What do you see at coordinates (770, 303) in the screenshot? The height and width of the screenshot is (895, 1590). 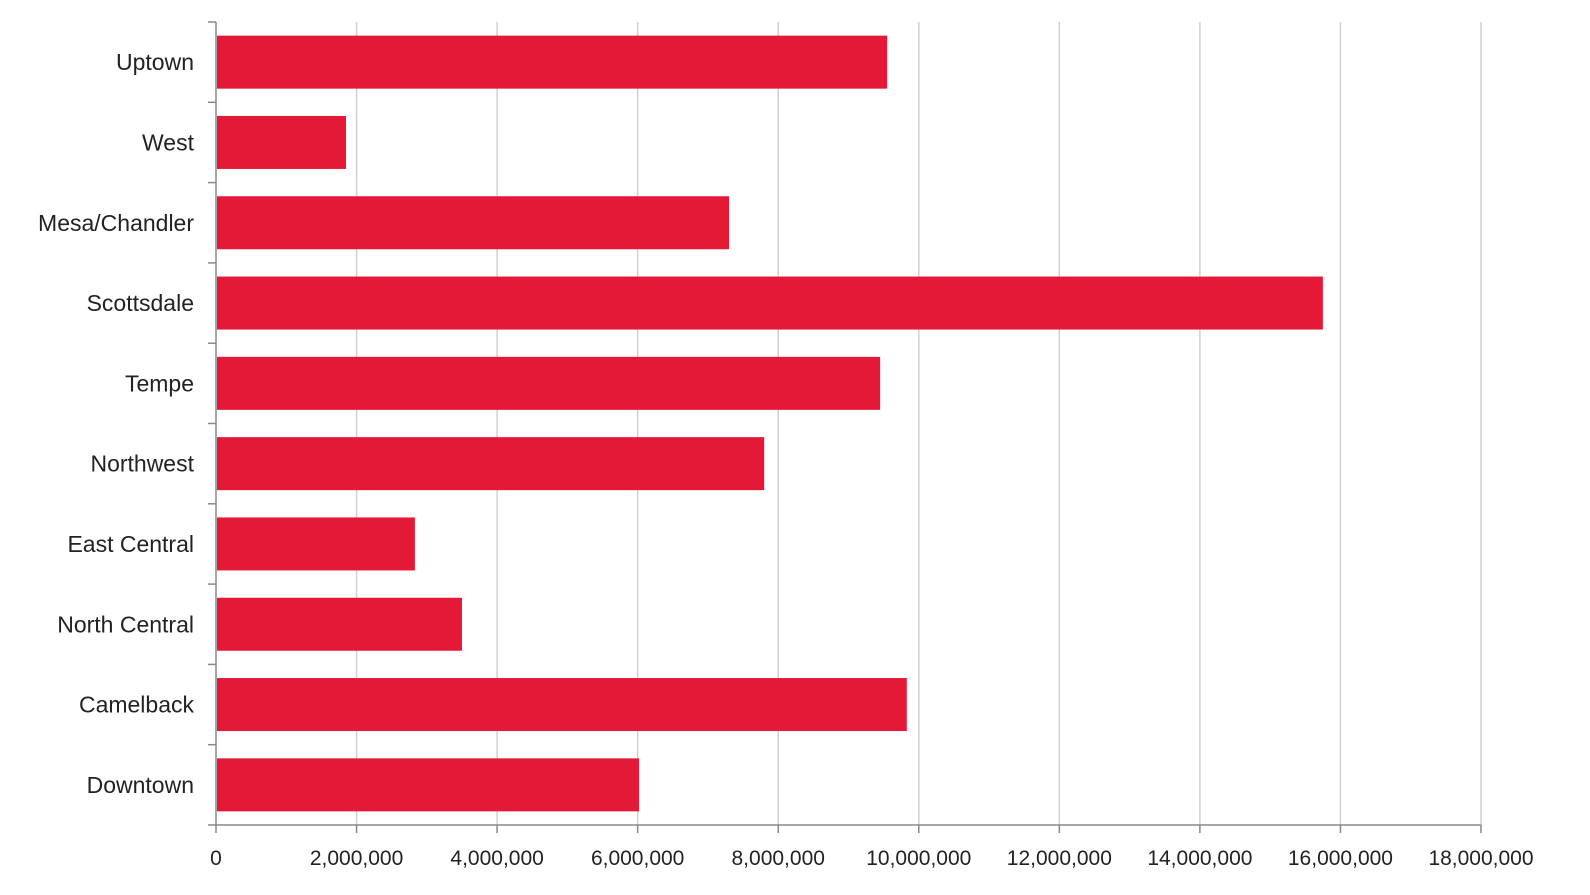 I see `bar-scottsdale` at bounding box center [770, 303].